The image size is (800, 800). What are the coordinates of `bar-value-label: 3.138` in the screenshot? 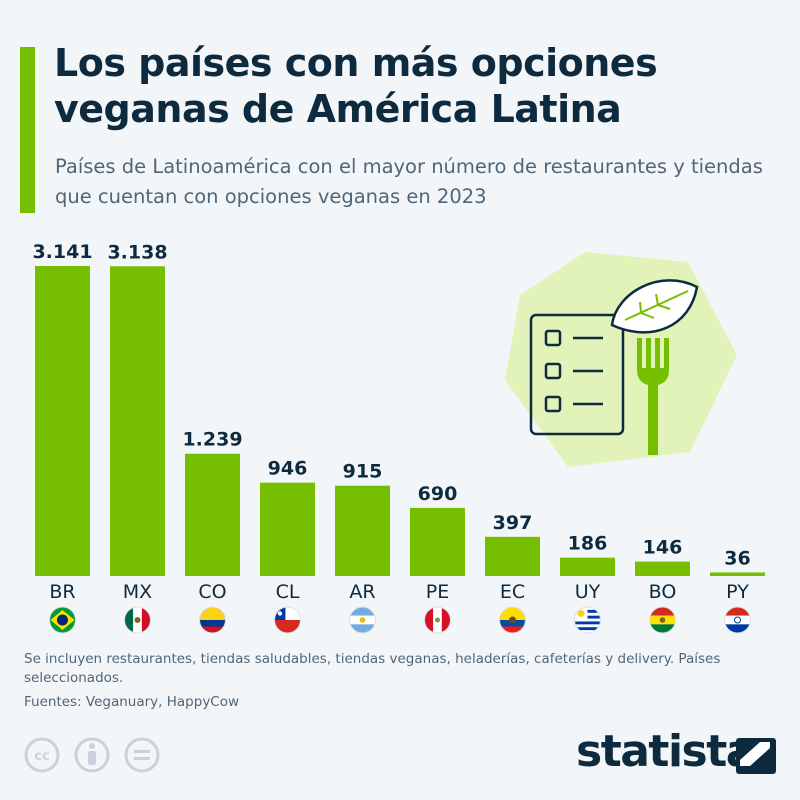 It's located at (137, 252).